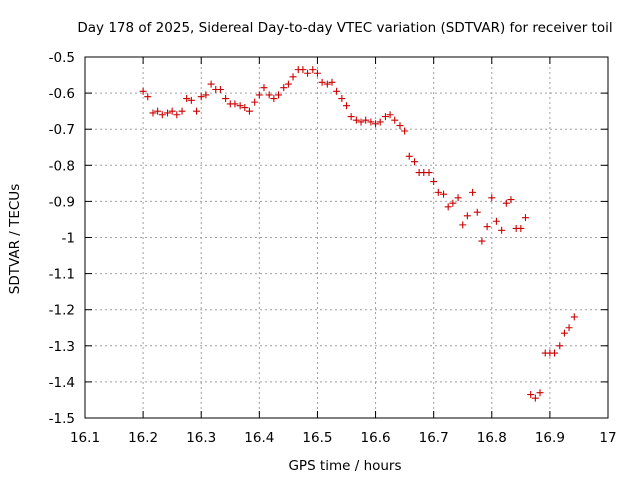 This screenshot has width=640, height=480. Describe the element at coordinates (62, 419) in the screenshot. I see `y-tick-label: -1.5` at that location.